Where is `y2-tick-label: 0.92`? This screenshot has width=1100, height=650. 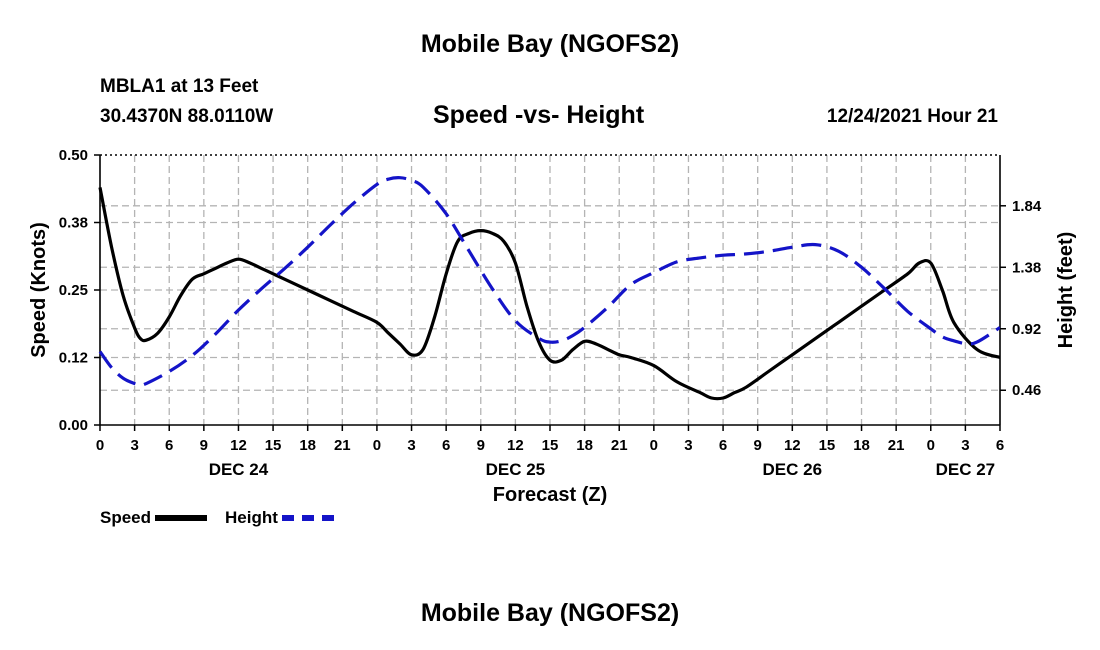
y2-tick-label: 0.92 is located at coordinates (1026, 329).